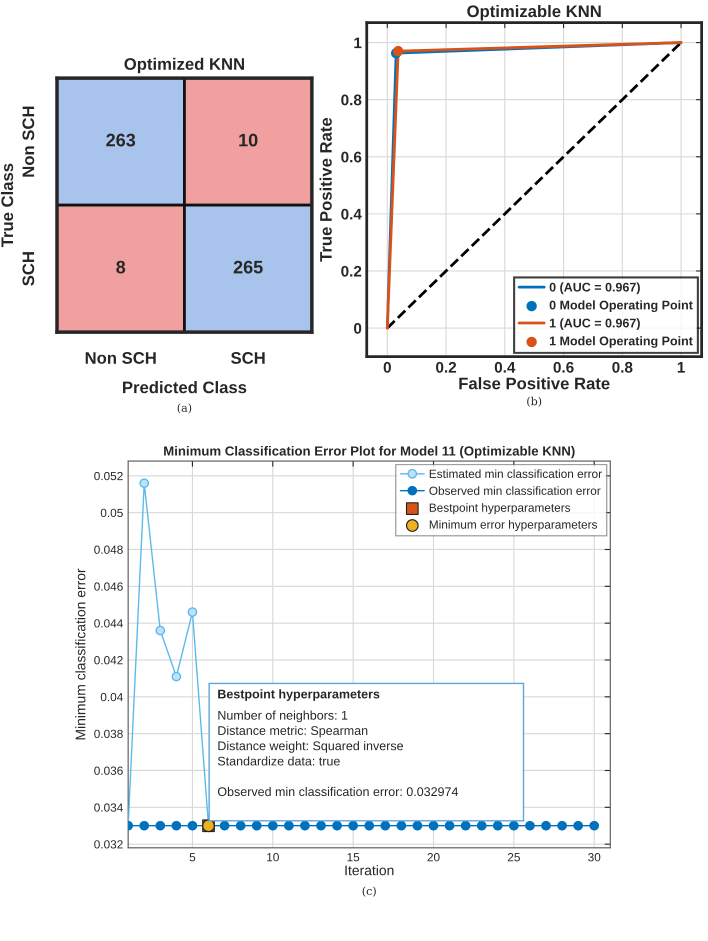  Describe the element at coordinates (595, 288) in the screenshot. I see `legend-label: 0 (AUC = 0.967)` at that location.